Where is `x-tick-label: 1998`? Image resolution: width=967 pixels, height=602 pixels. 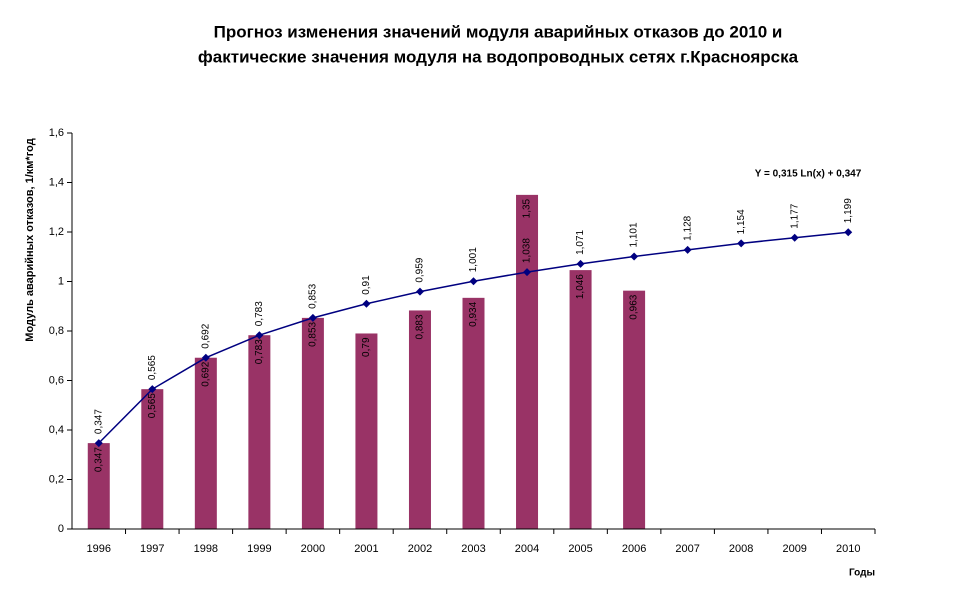
x-tick-label: 1998 is located at coordinates (206, 549).